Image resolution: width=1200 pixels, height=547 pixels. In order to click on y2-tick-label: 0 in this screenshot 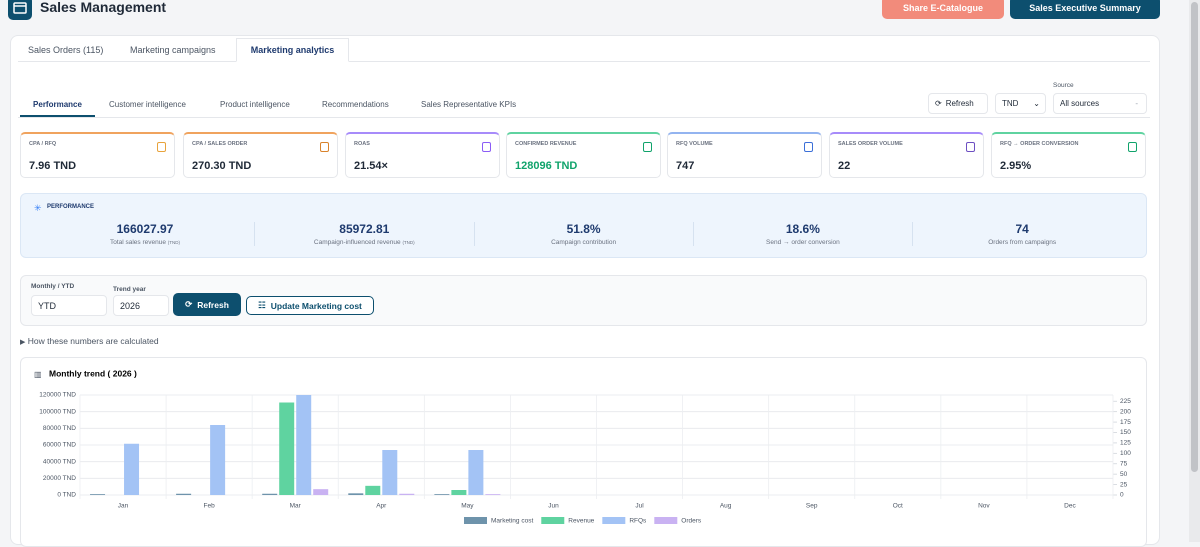, I will do `click(1122, 495)`.